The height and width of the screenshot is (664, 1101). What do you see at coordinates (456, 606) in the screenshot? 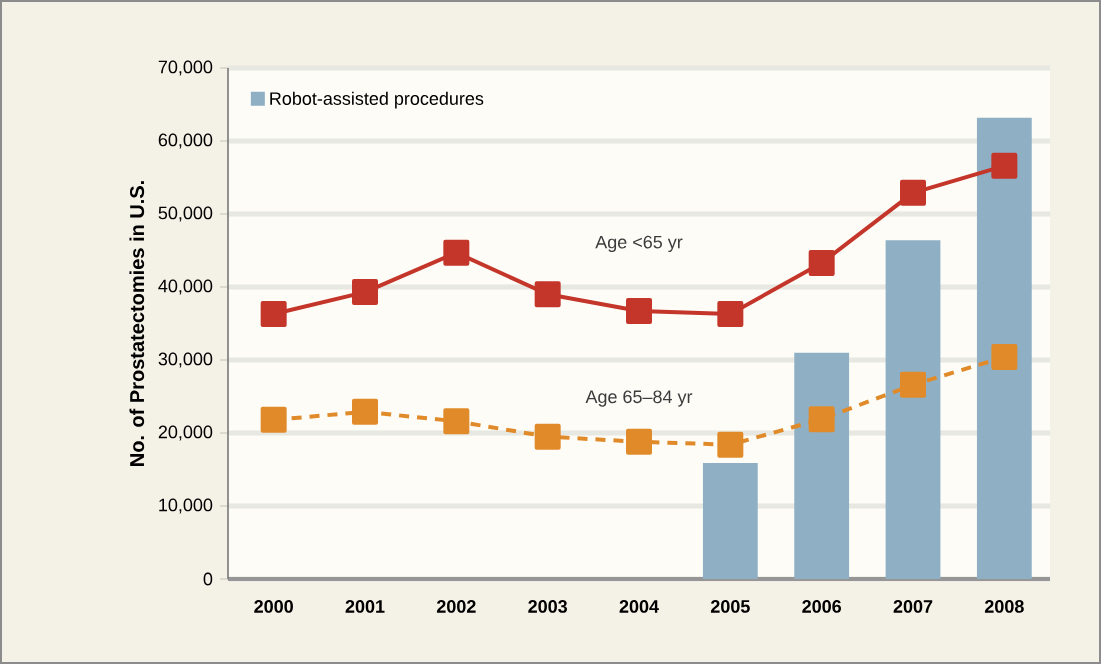
I see `x-tick-label: 2002` at bounding box center [456, 606].